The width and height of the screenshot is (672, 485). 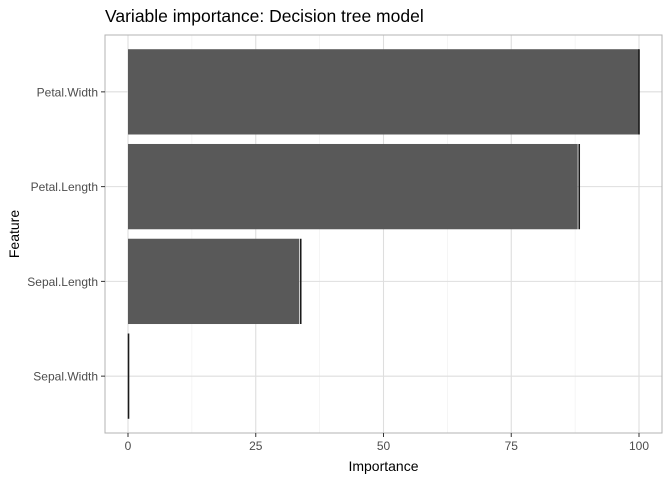 I want to click on bar-sepal-length, so click(x=213, y=281).